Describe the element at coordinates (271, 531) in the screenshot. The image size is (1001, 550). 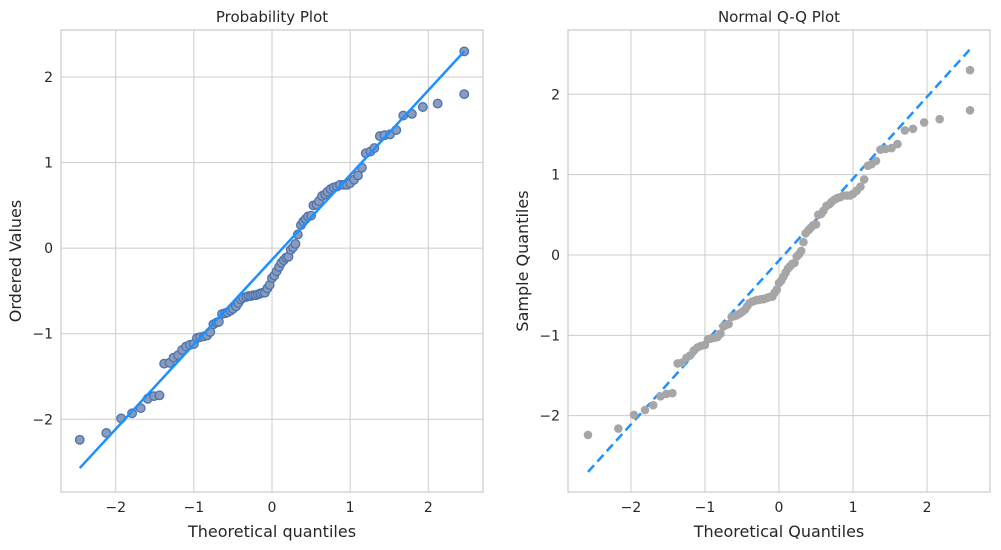
I see `x-axis-label: Theoretical quantiles` at that location.